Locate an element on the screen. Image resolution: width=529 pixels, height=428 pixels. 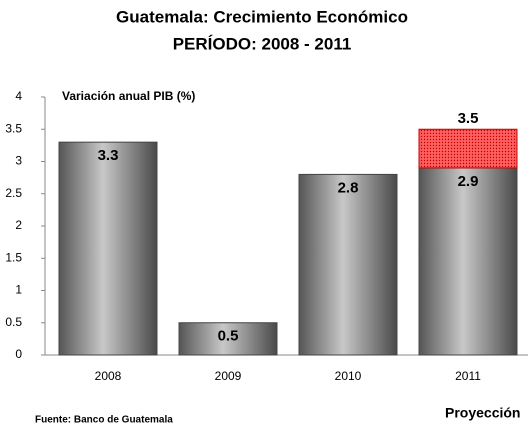
y-tick-label: 1 is located at coordinates (18, 290).